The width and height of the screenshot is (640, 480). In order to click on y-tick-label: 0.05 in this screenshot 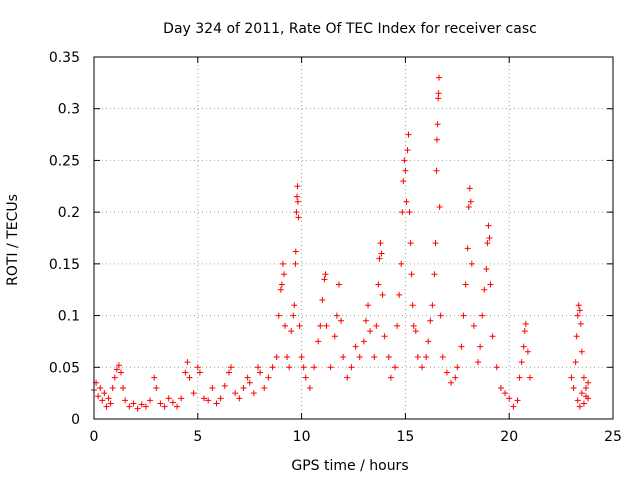, I will do `click(64, 368)`.